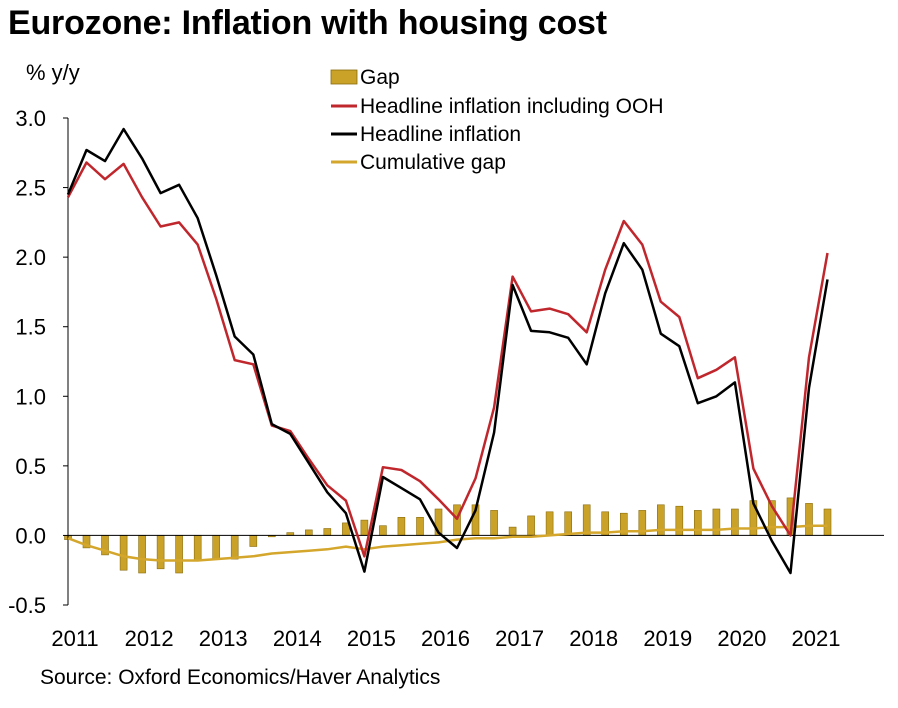 Image resolution: width=898 pixels, height=708 pixels. Describe the element at coordinates (30, 396) in the screenshot. I see `y-tick-label: 1.0` at that location.